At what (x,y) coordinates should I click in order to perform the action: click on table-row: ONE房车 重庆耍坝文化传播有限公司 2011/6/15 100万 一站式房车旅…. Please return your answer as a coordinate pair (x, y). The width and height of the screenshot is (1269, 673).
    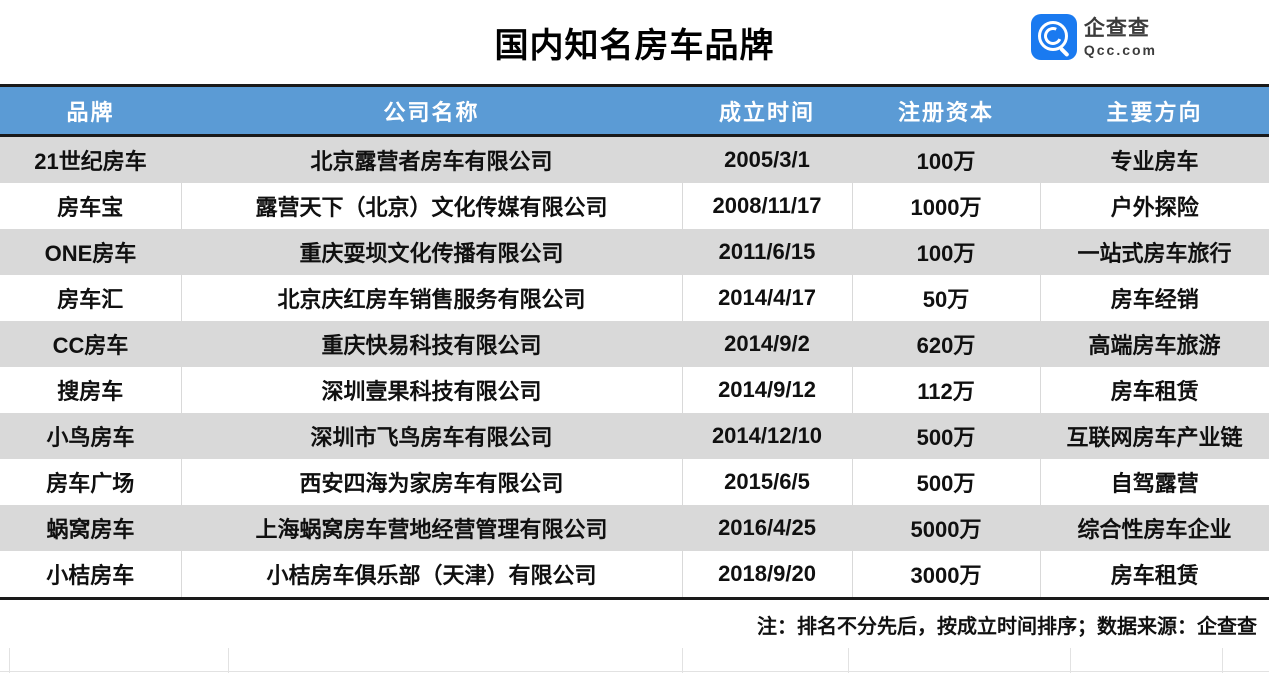
    Looking at the image, I should click on (634, 252).